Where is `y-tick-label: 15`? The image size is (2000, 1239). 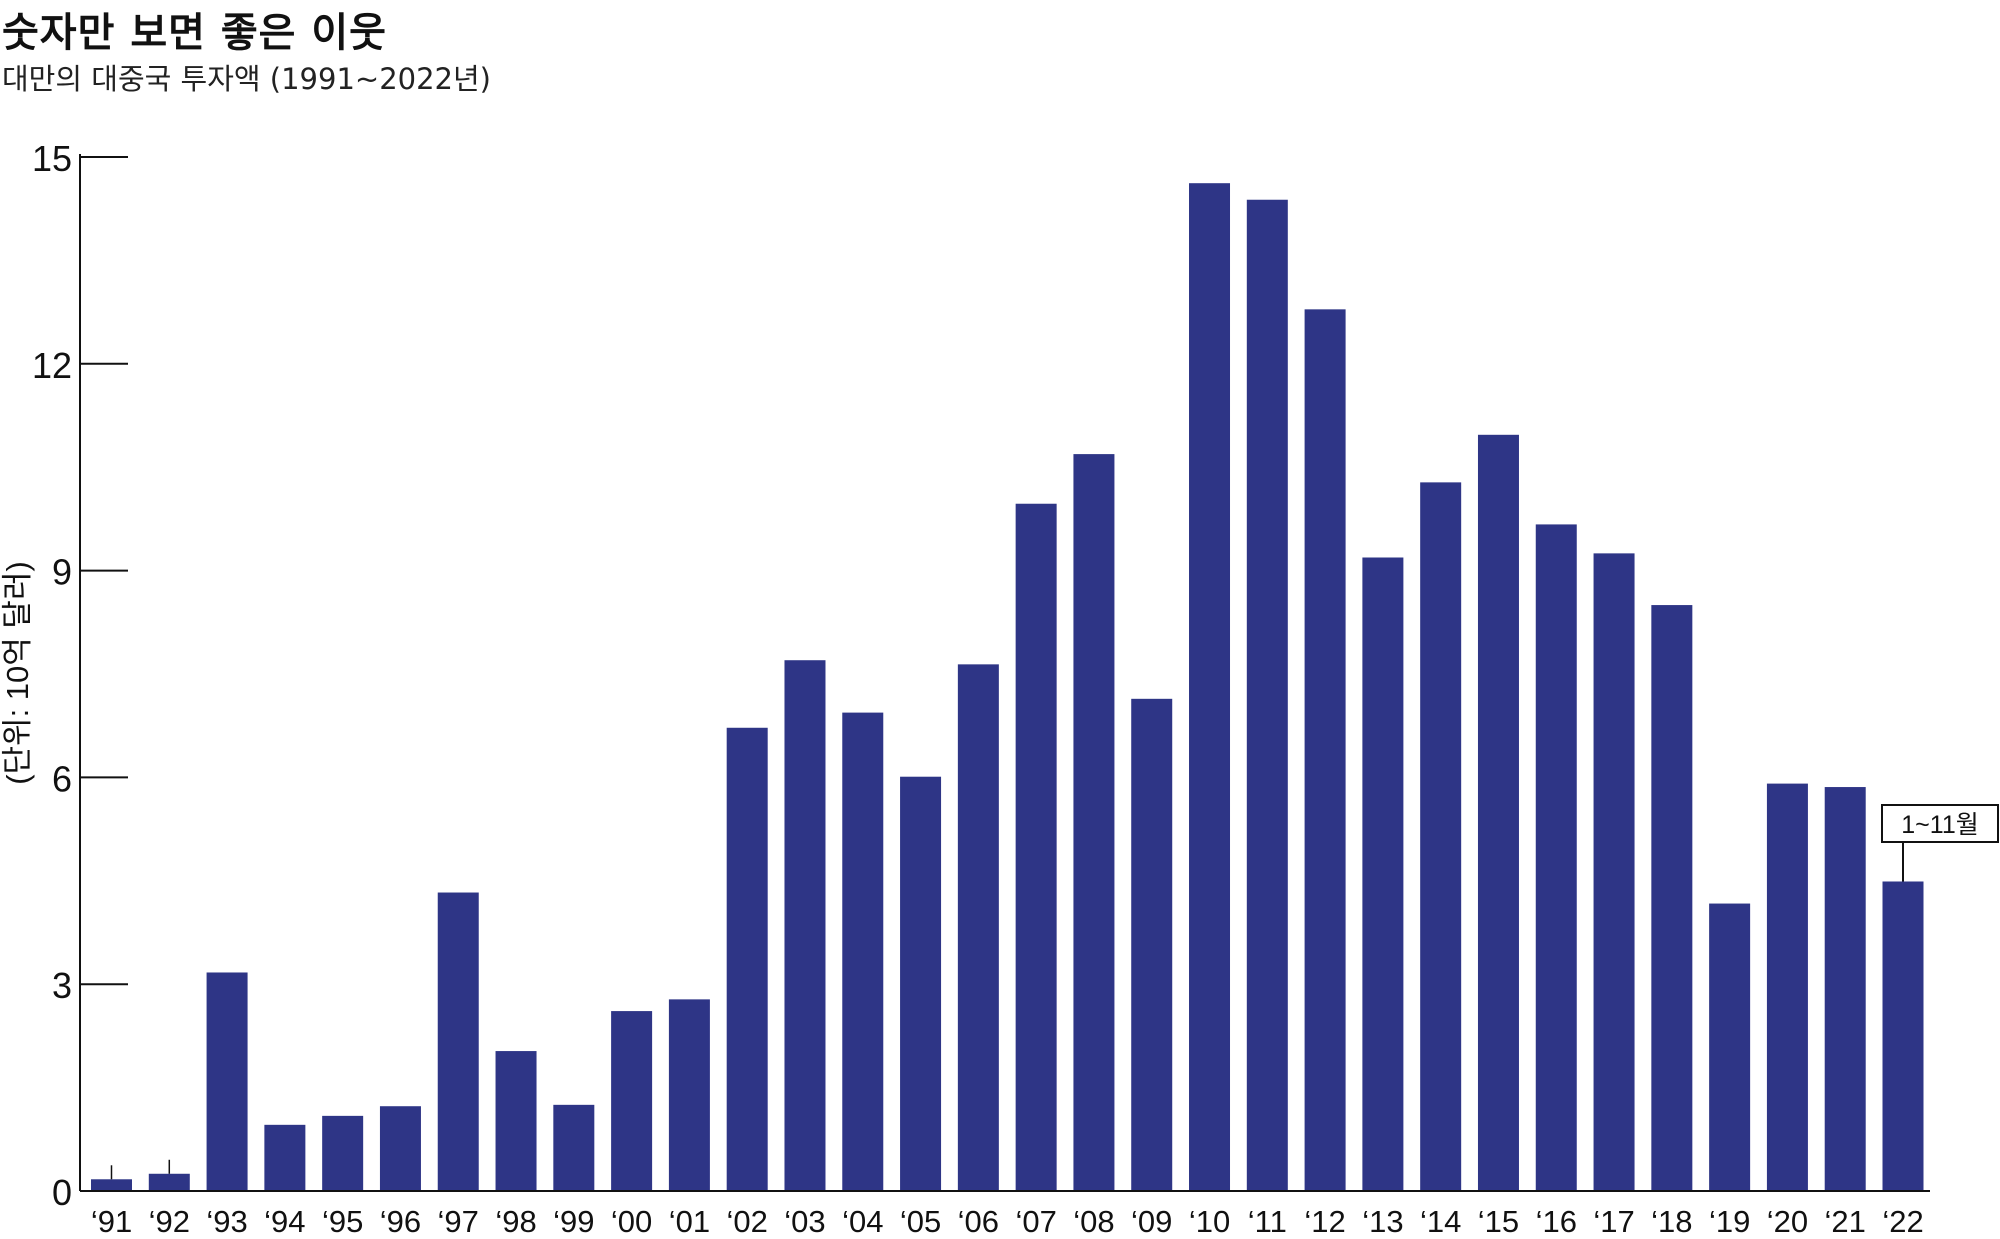 y-tick-label: 15 is located at coordinates (52, 158).